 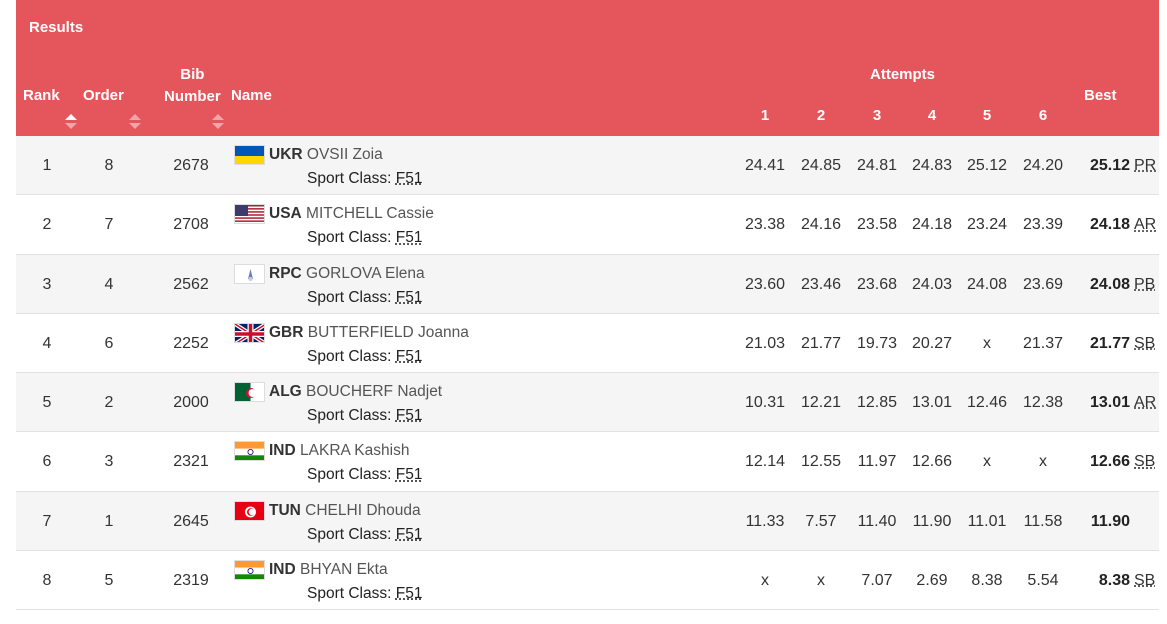 What do you see at coordinates (388, 332) in the screenshot?
I see `athlete-name-text: BUTTERFIELD Joanna` at bounding box center [388, 332].